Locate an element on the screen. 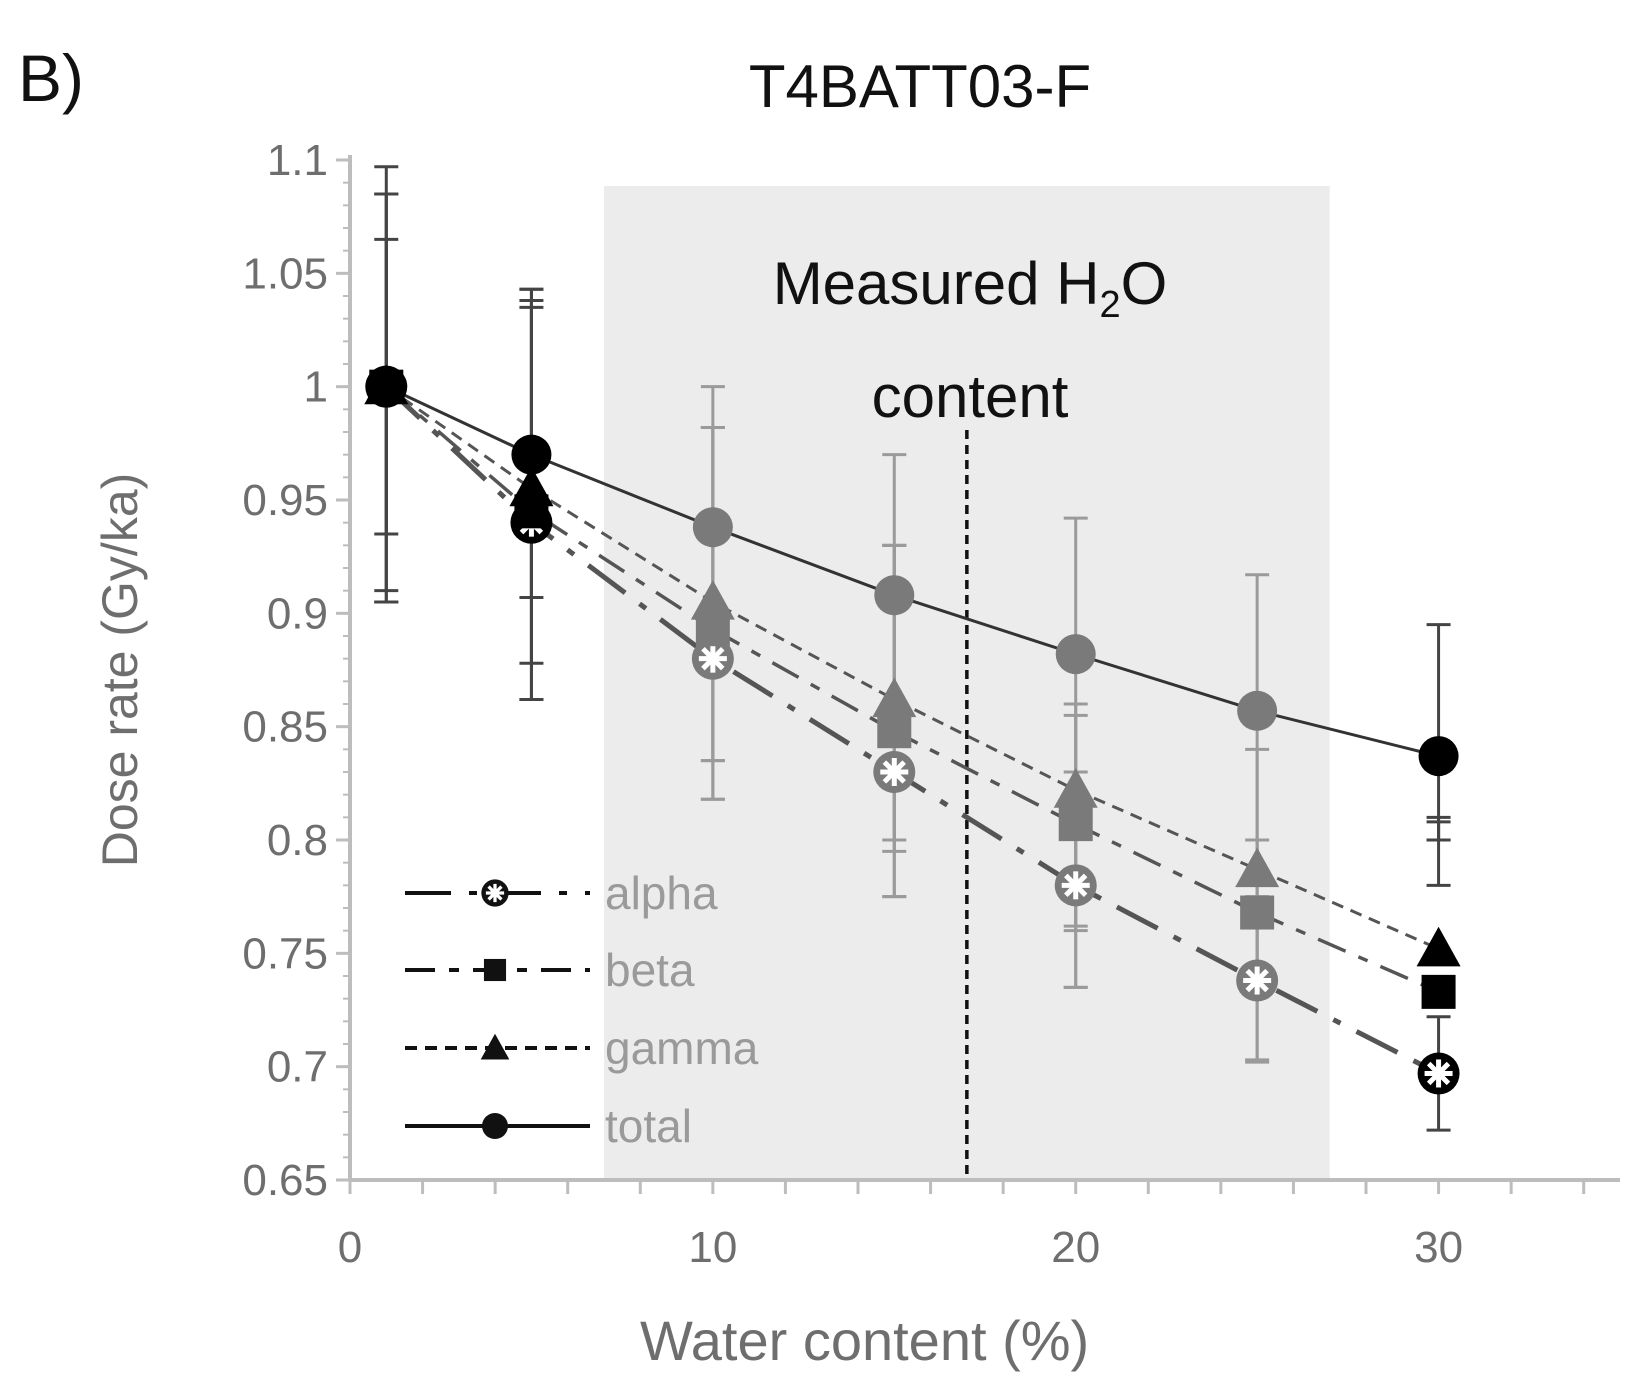 This screenshot has height=1400, width=1650. panel-label: B) is located at coordinates (51, 78).